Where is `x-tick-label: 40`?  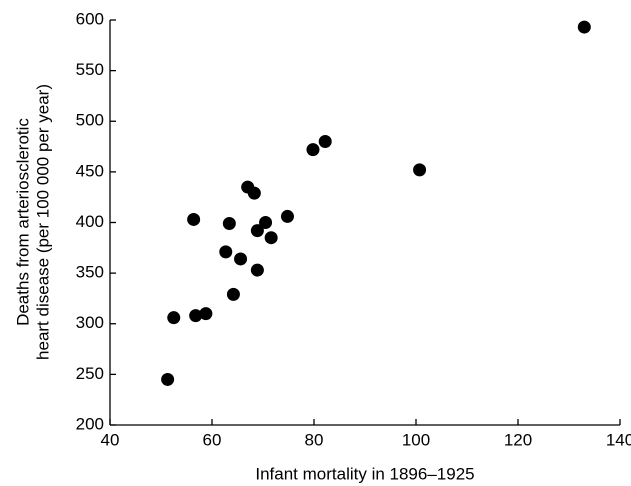
x-tick-label: 40 is located at coordinates (110, 439).